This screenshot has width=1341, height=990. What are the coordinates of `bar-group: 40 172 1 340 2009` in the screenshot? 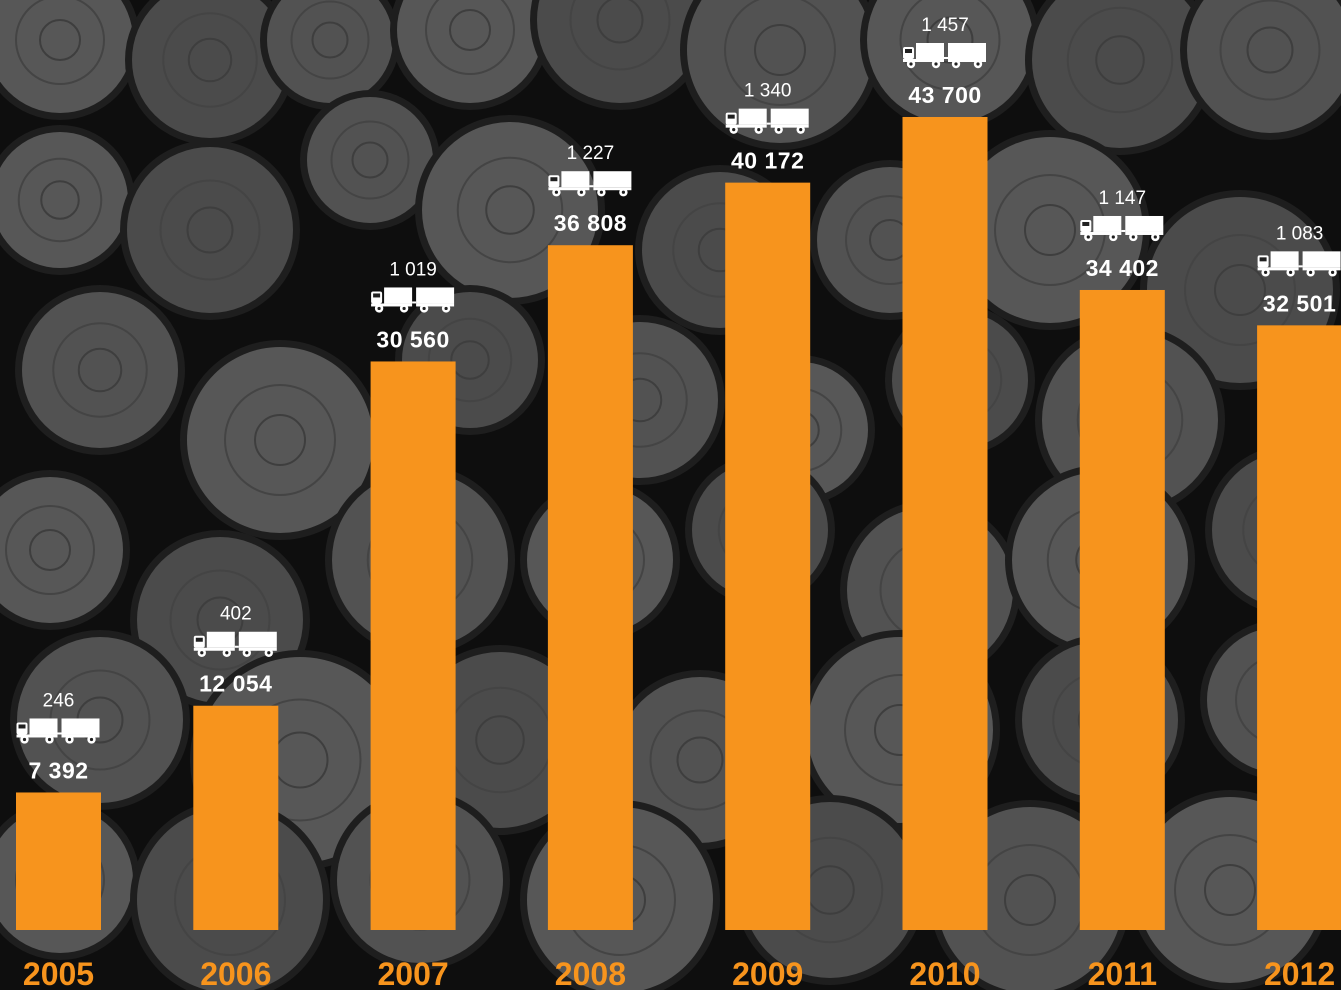 It's located at (768, 535).